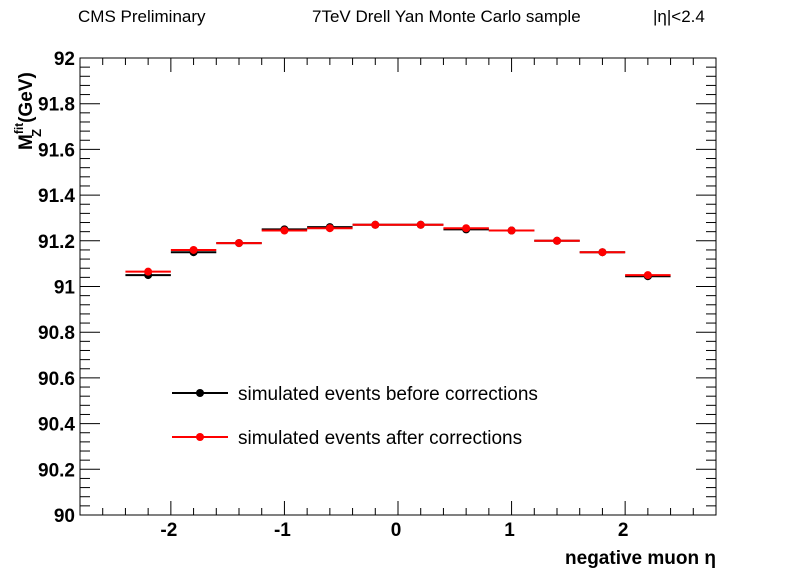 The width and height of the screenshot is (796, 572). Describe the element at coordinates (509, 530) in the screenshot. I see `x-tick-label: 1` at that location.